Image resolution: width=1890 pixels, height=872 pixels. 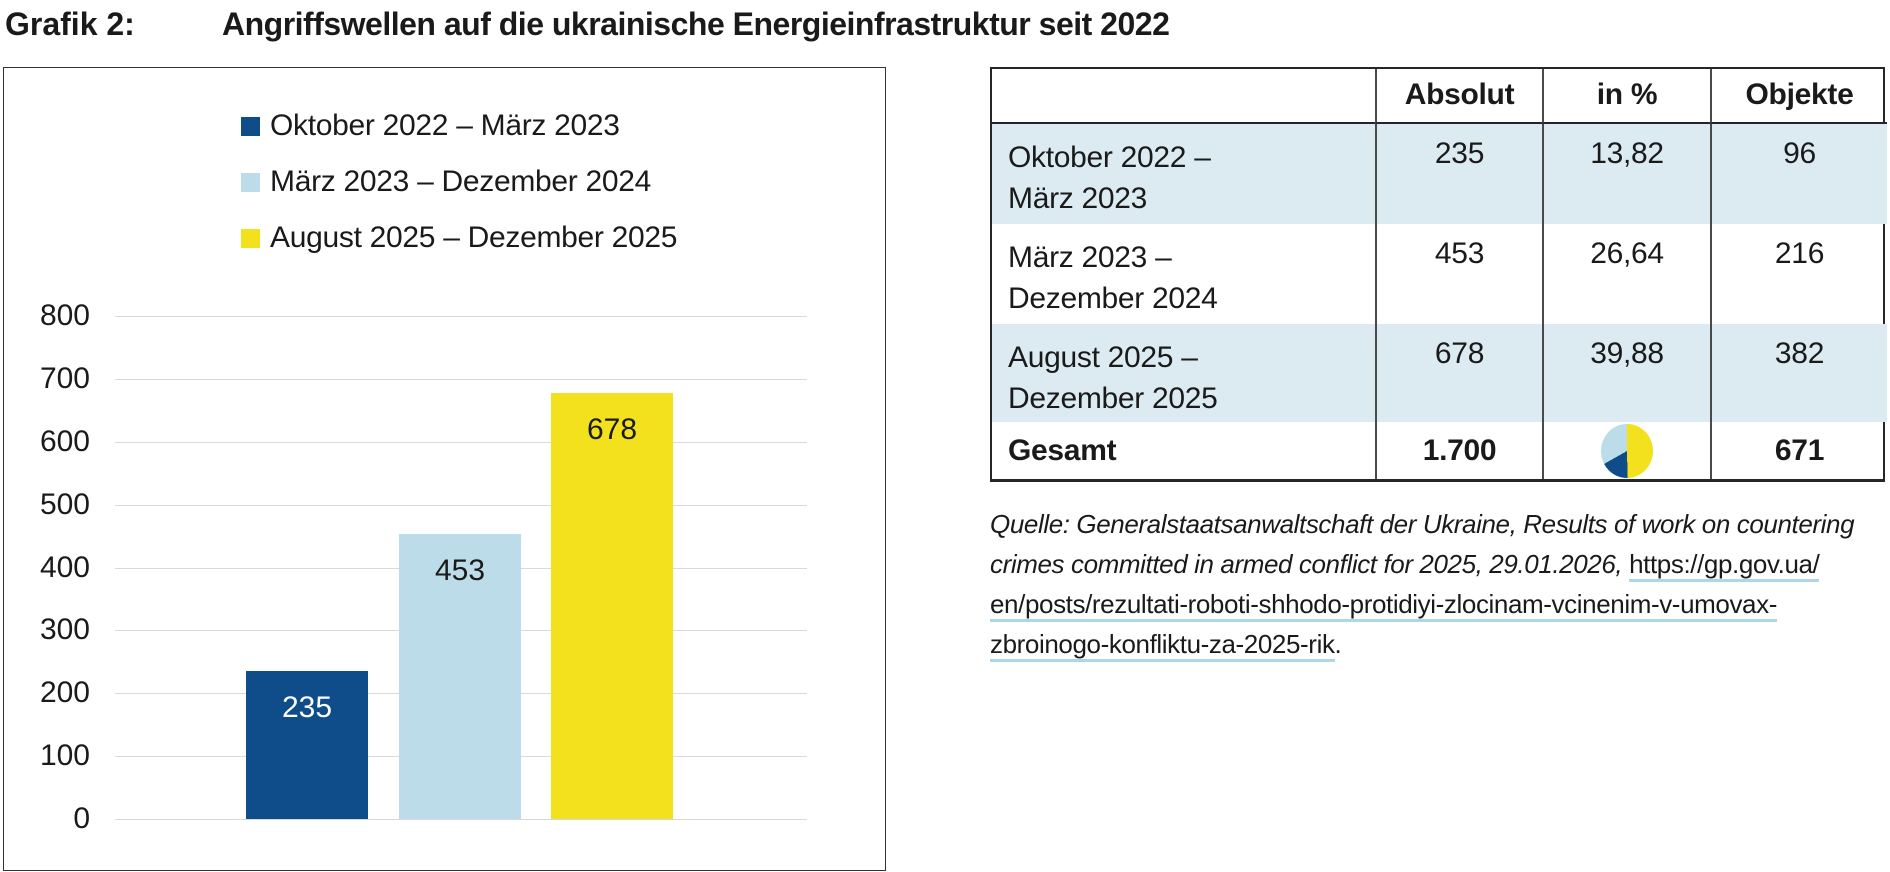 What do you see at coordinates (460, 676) in the screenshot?
I see `bar-2: 453` at bounding box center [460, 676].